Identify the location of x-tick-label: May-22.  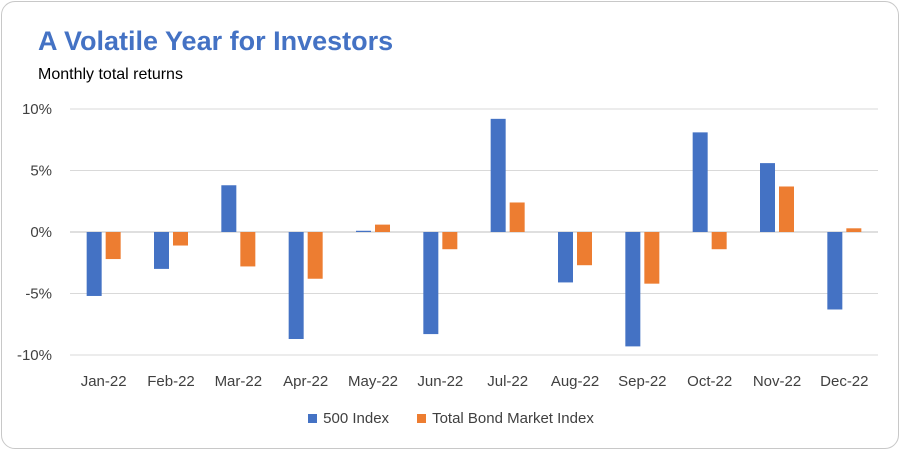
(373, 381).